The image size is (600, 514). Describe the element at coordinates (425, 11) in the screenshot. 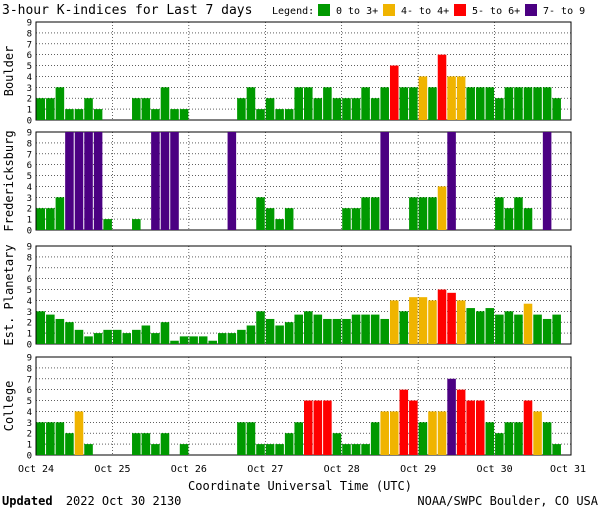

I see `legend-item-active: 4- to 4+` at that location.